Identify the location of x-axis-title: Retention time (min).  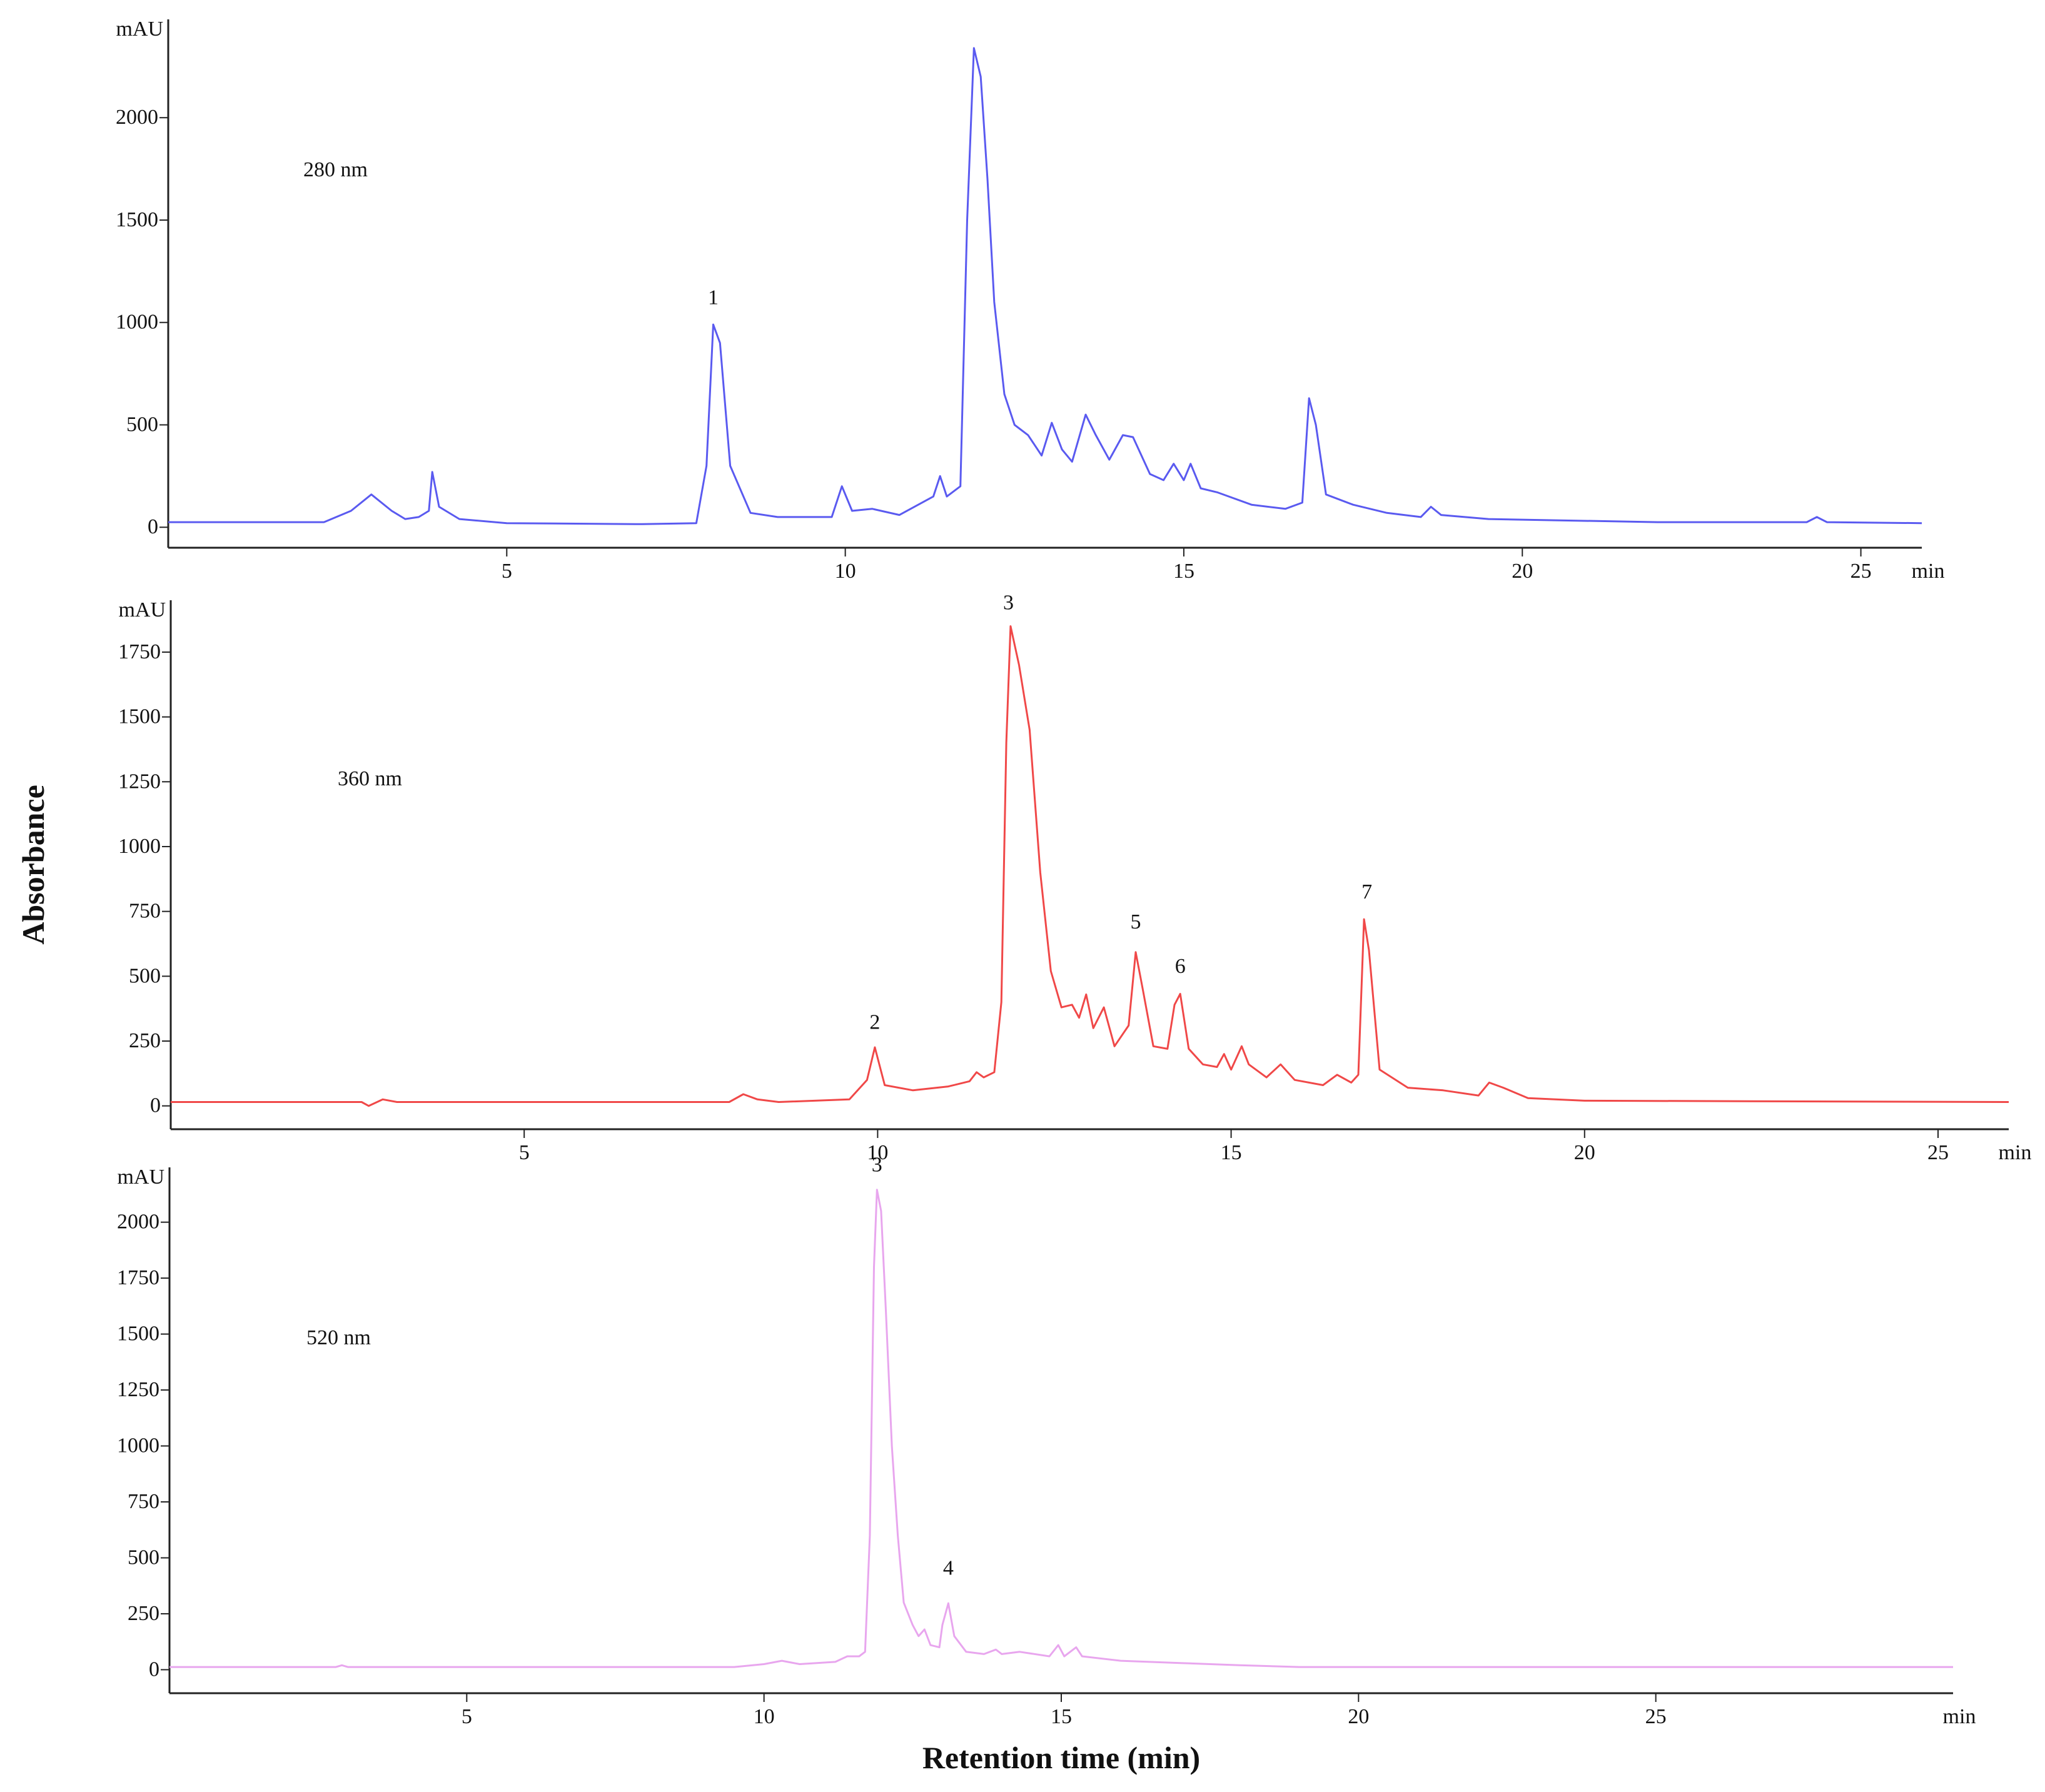
(1061, 1757).